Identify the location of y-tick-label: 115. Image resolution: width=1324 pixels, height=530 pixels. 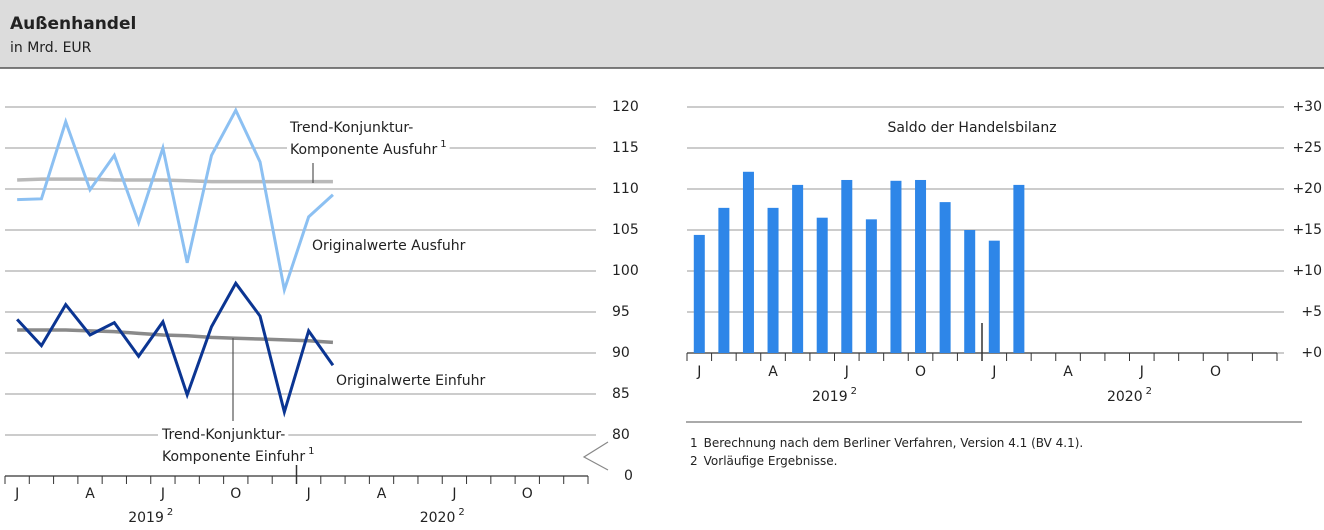
(625, 148).